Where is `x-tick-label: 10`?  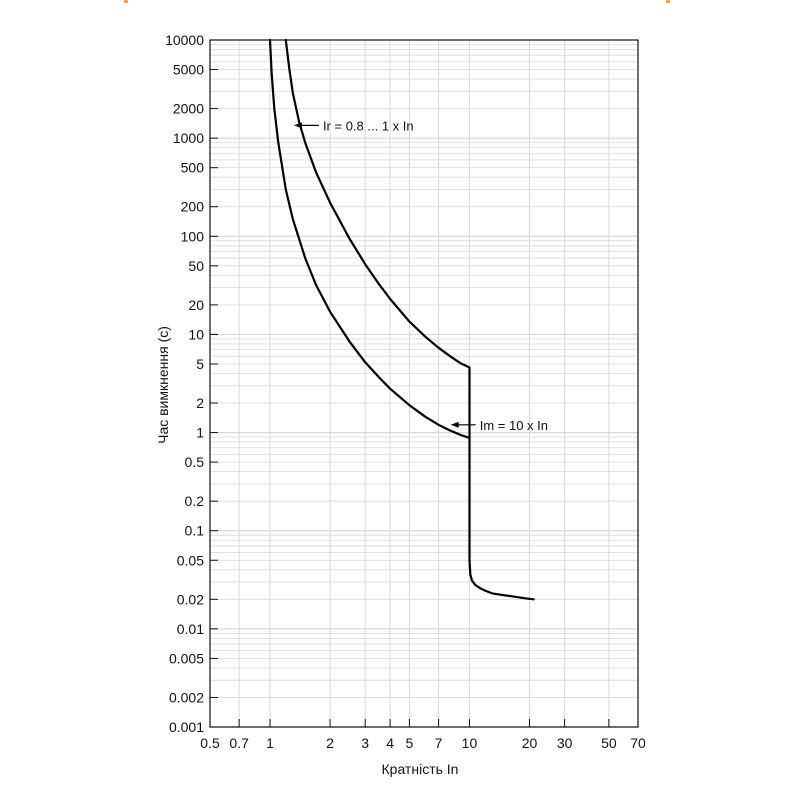 x-tick-label: 10 is located at coordinates (470, 743).